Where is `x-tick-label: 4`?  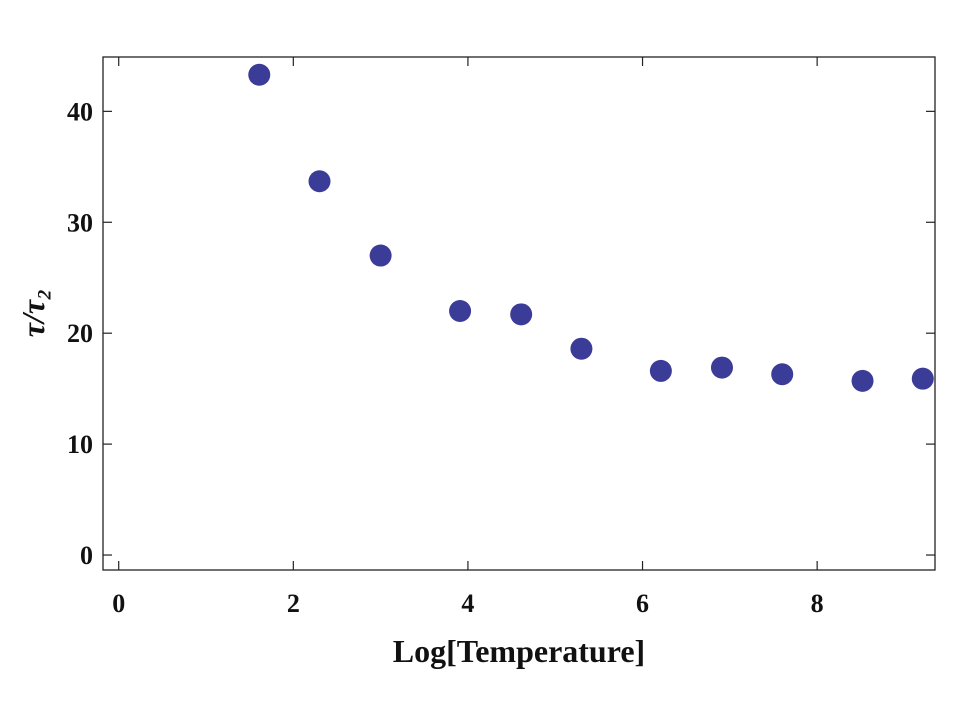 x-tick-label: 4 is located at coordinates (467, 603).